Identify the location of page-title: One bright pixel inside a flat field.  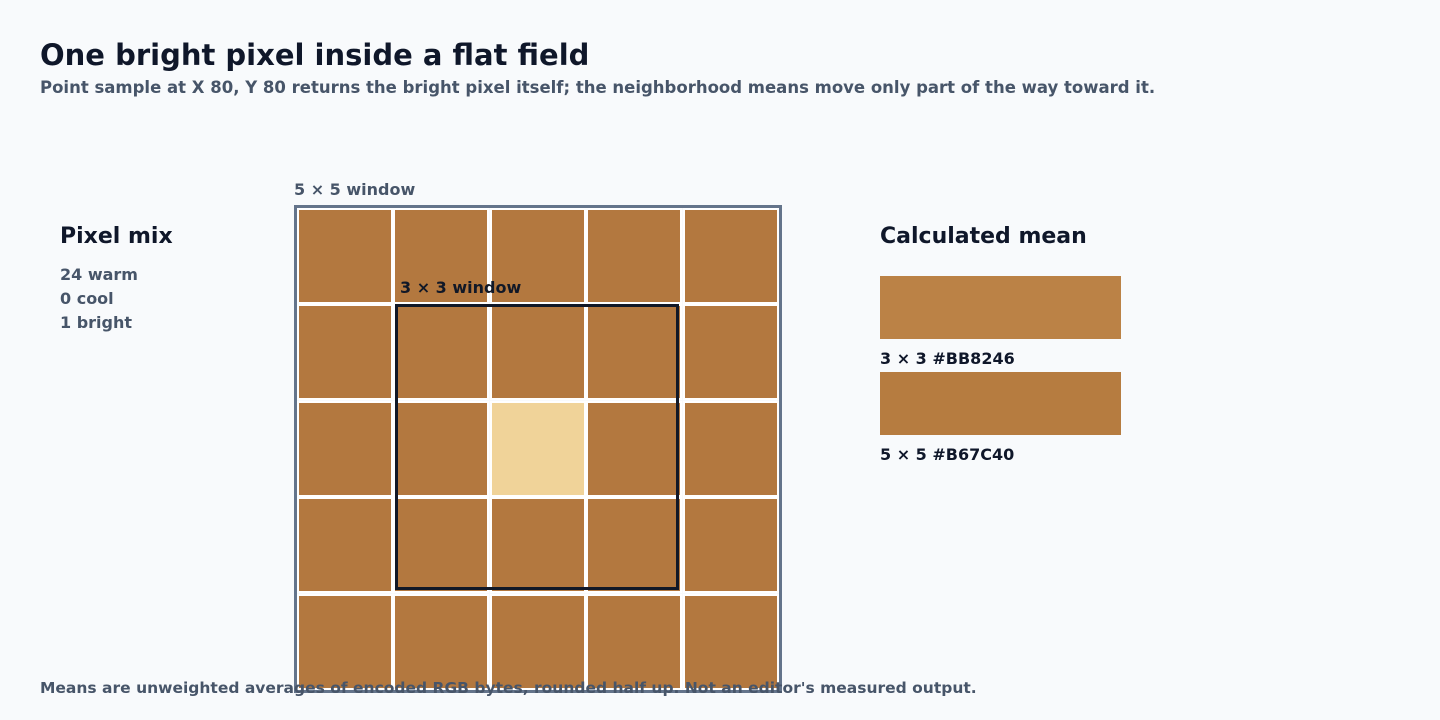
(315, 55).